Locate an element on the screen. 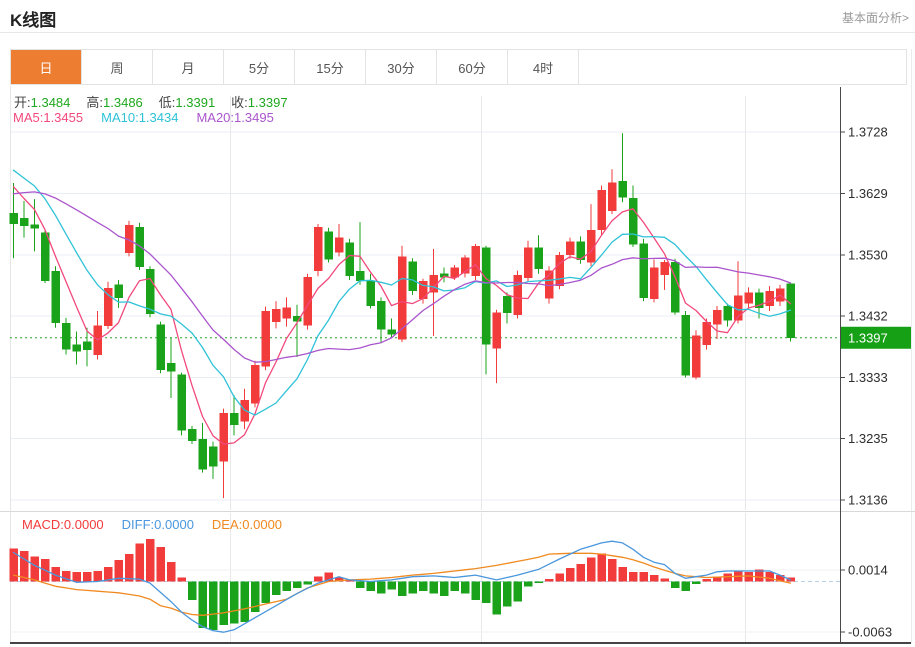 The image size is (915, 647). info-value: 1.3397 is located at coordinates (267, 102).